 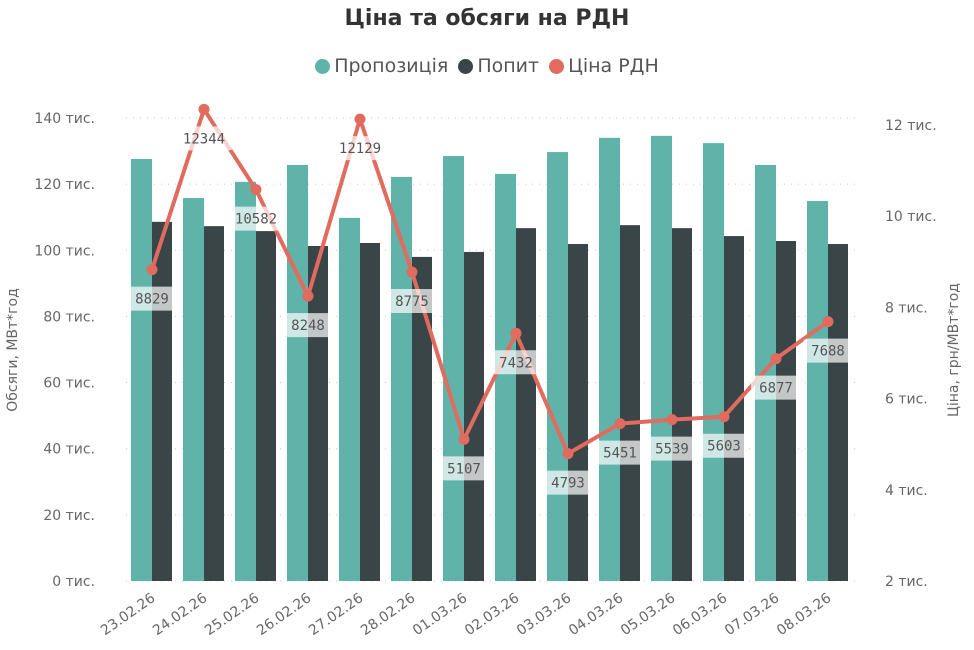 What do you see at coordinates (232, 614) in the screenshot?
I see `x-tick-label: 25.02.26` at bounding box center [232, 614].